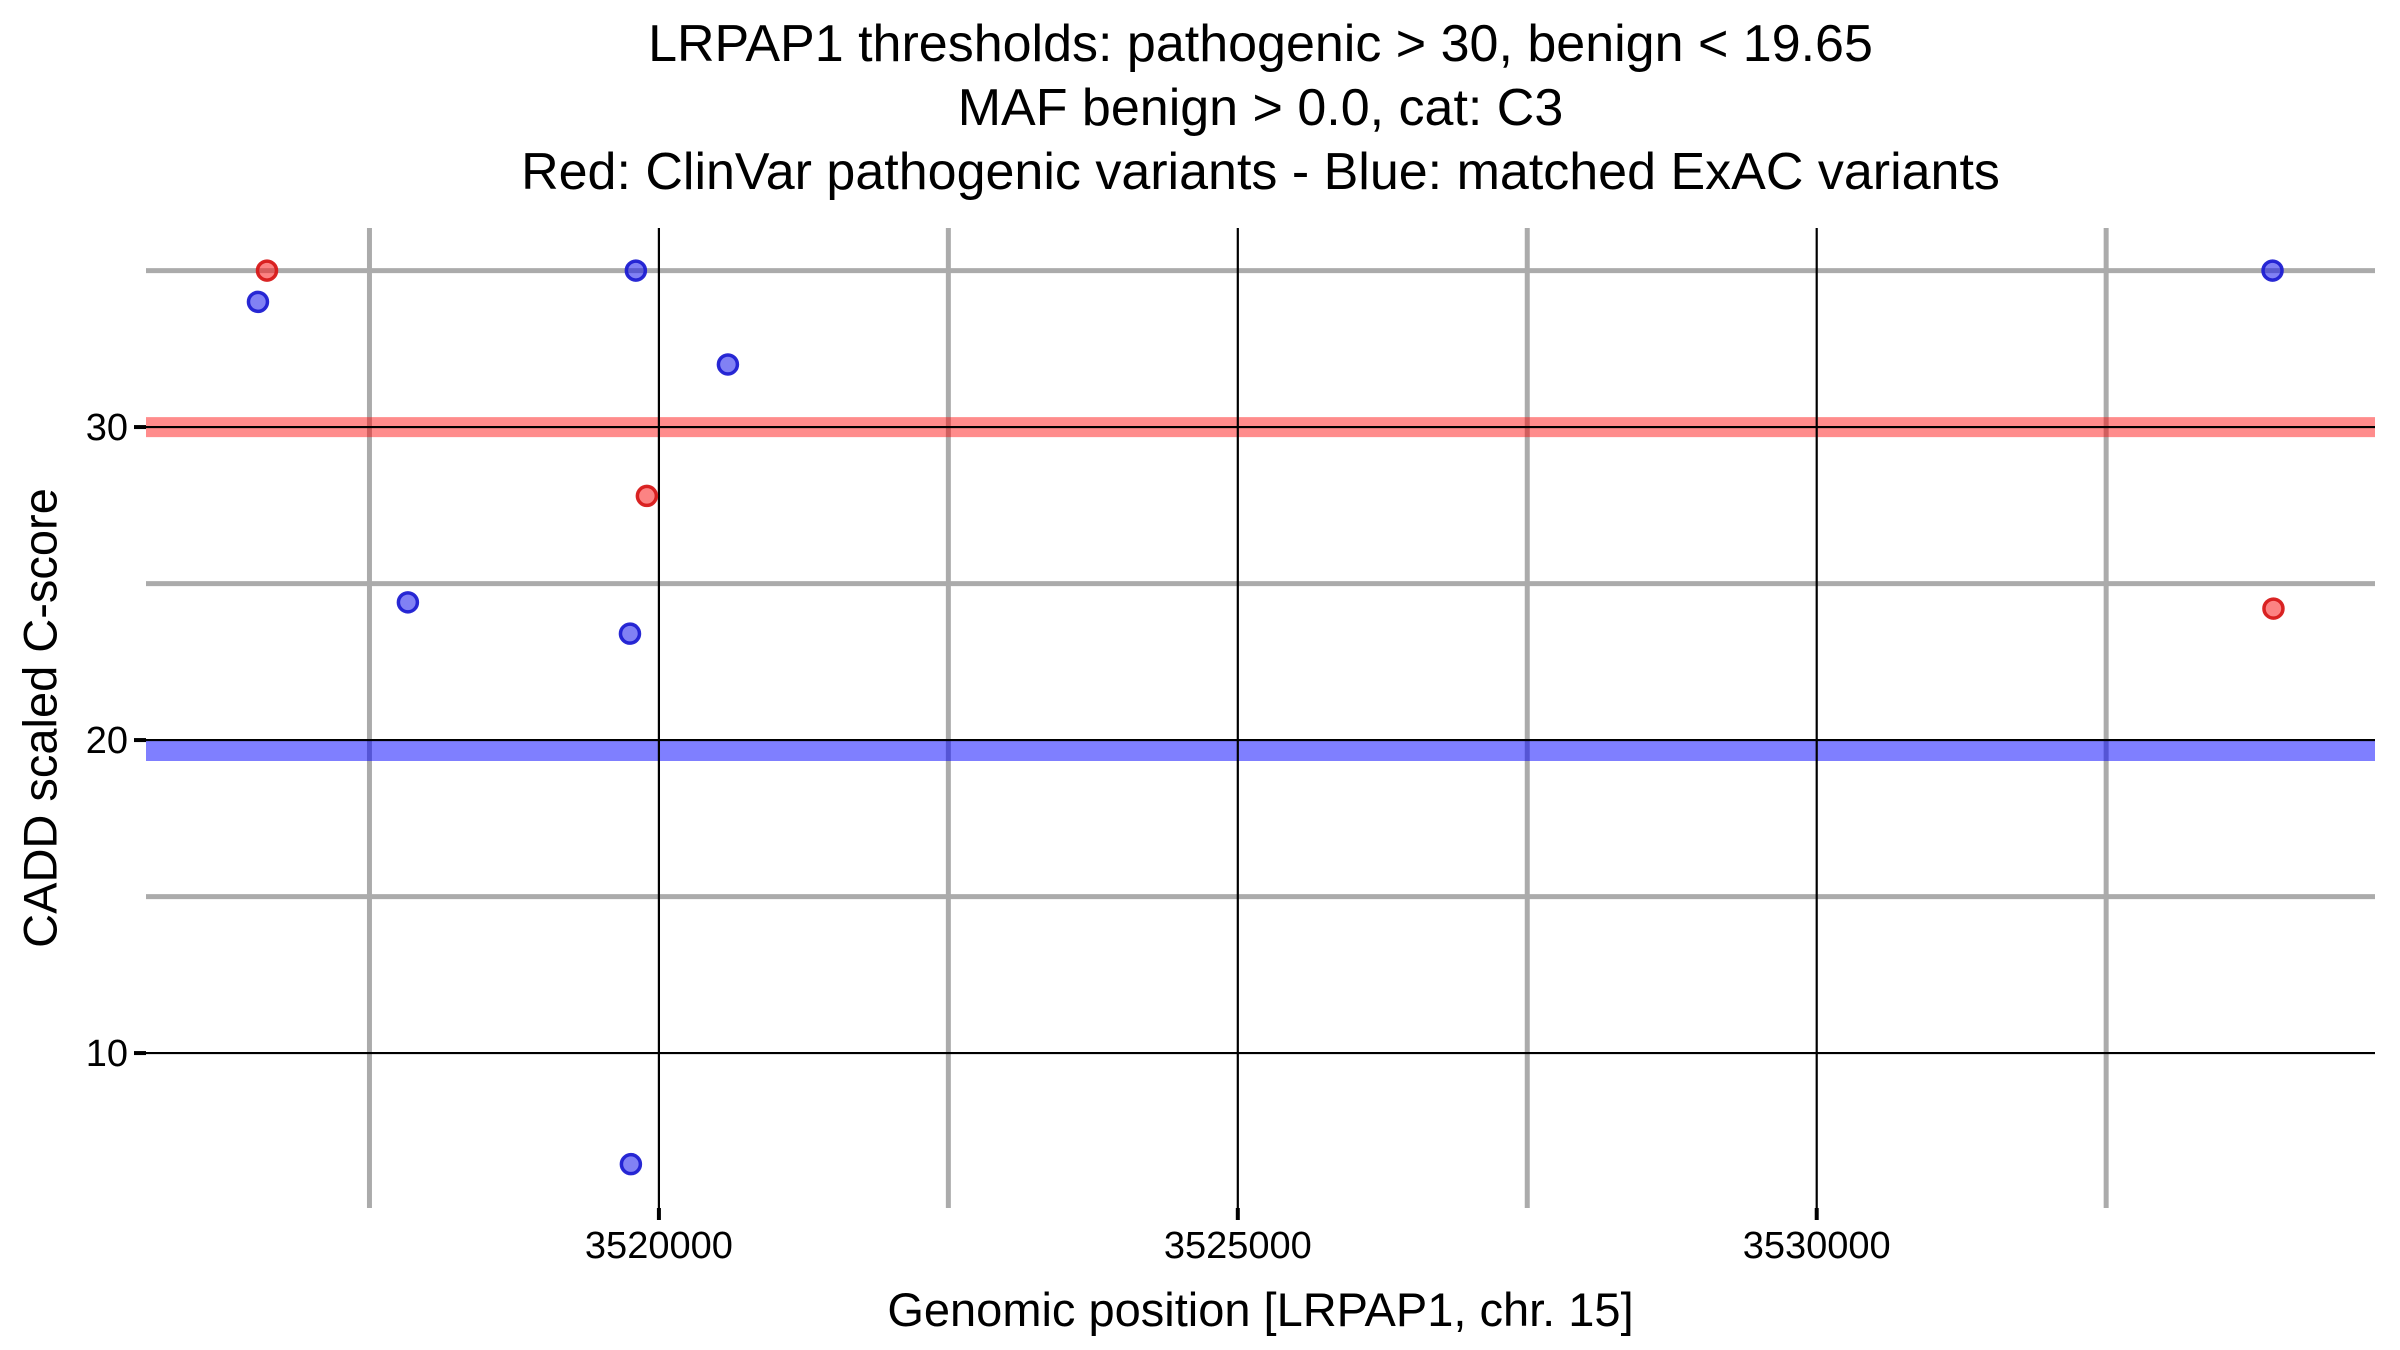  I want to click on chart-title-line-2: MAF benign > 0.0, cat: C3, so click(1260, 108).